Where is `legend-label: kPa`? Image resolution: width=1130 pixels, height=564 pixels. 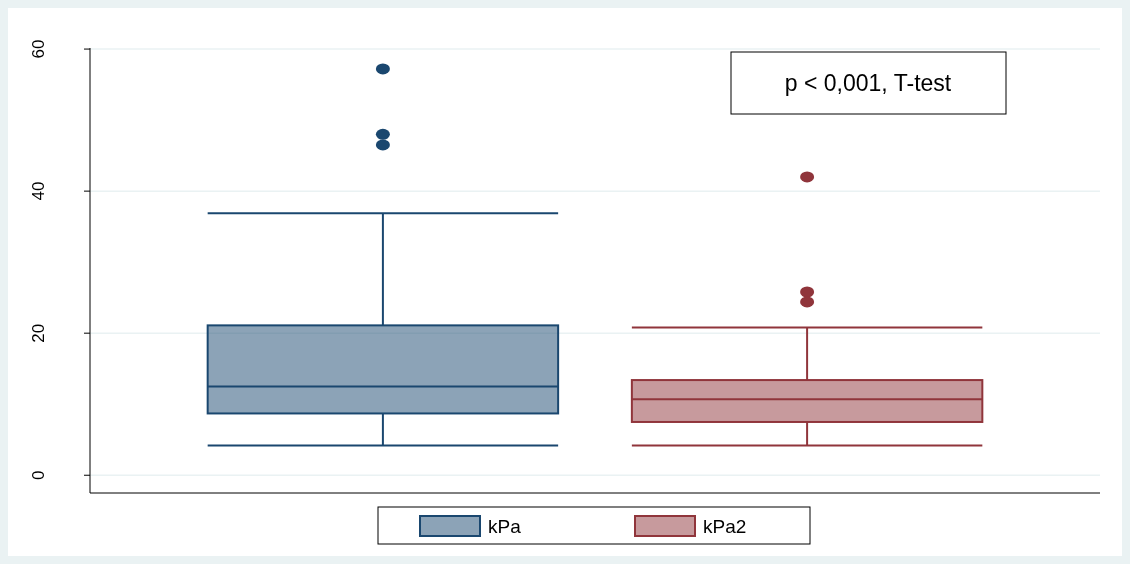 legend-label: kPa is located at coordinates (505, 526).